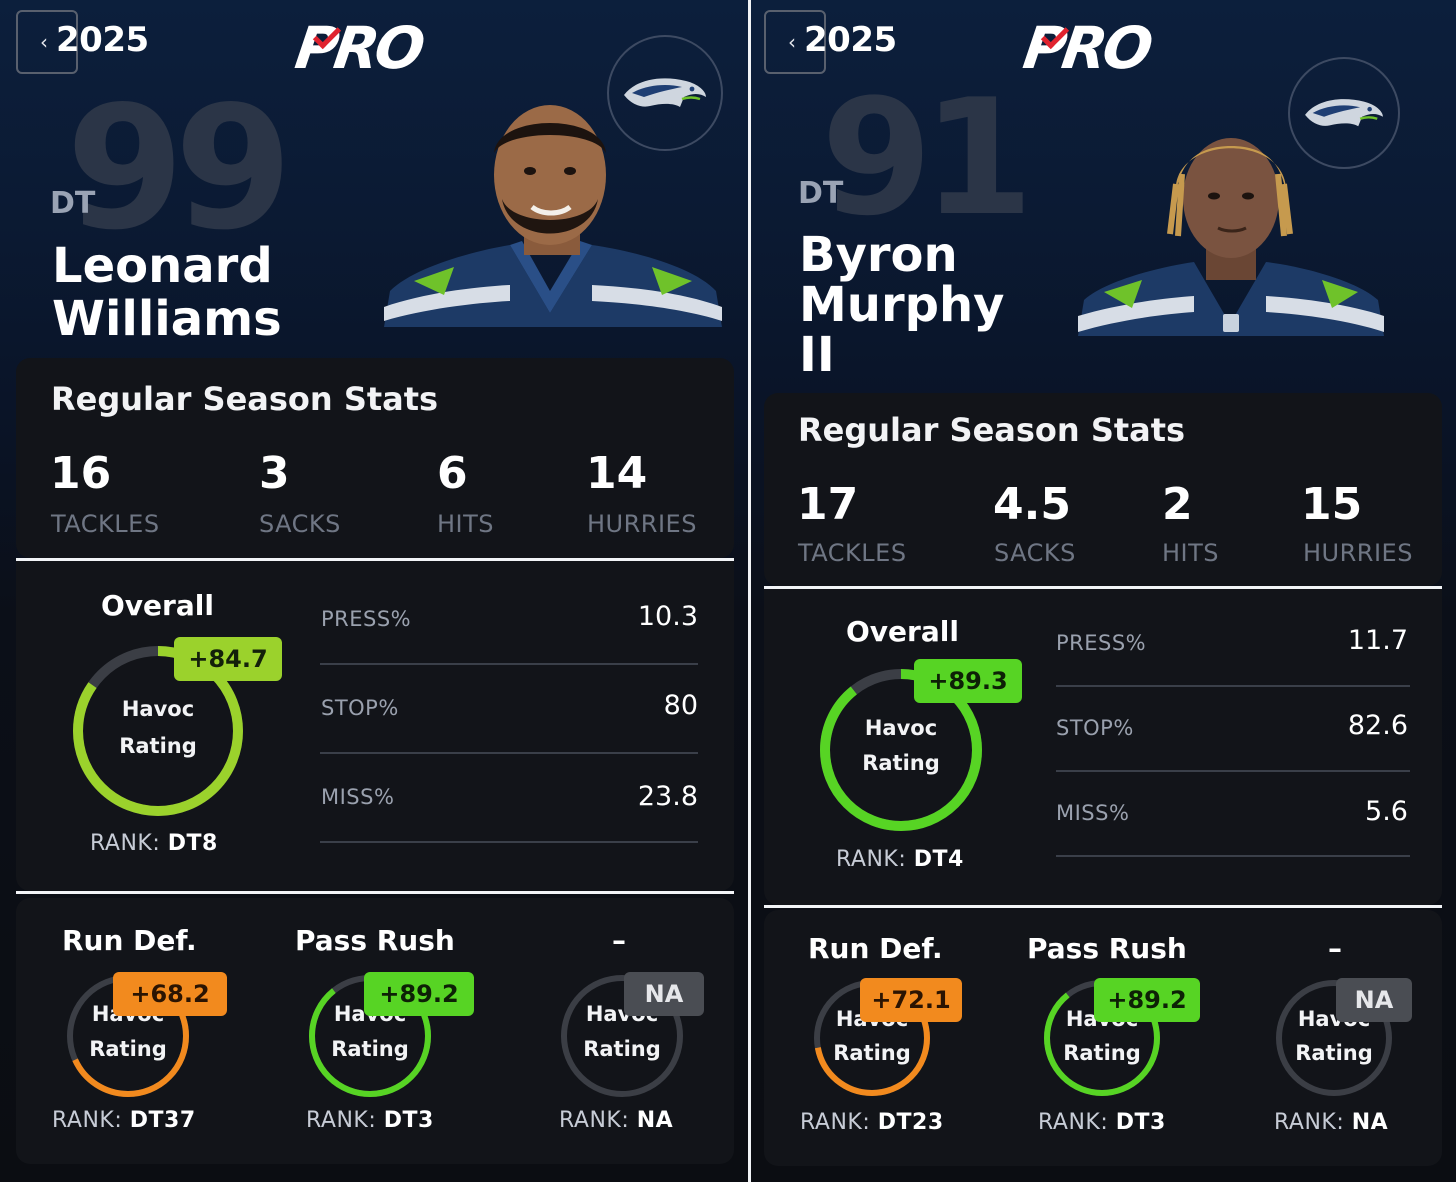 This screenshot has width=1456, height=1182. Describe the element at coordinates (902, 305) in the screenshot. I see `player-name: Byron Murphy II` at that location.